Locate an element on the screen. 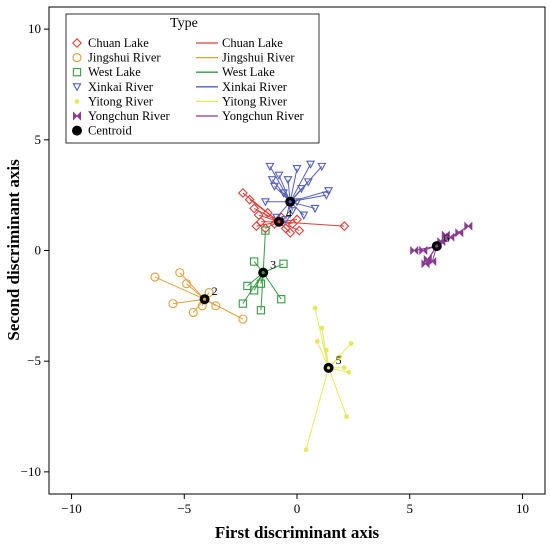 The width and height of the screenshot is (550, 547). x-axis-title: First discriminant axis is located at coordinates (297, 532).